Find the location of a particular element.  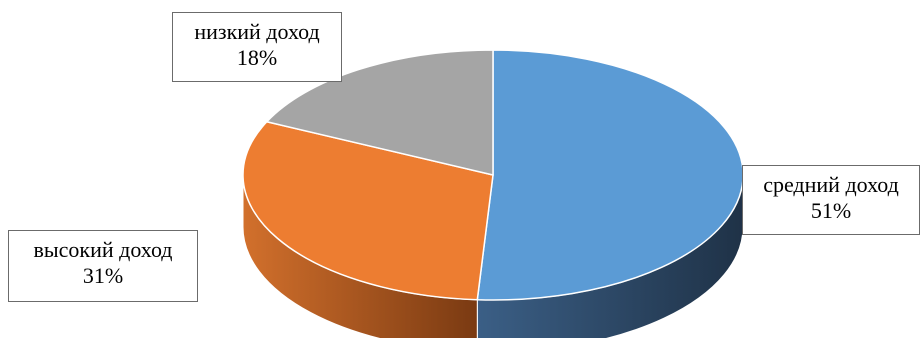

data-label-low-income-name: низкий доход is located at coordinates (257, 31).